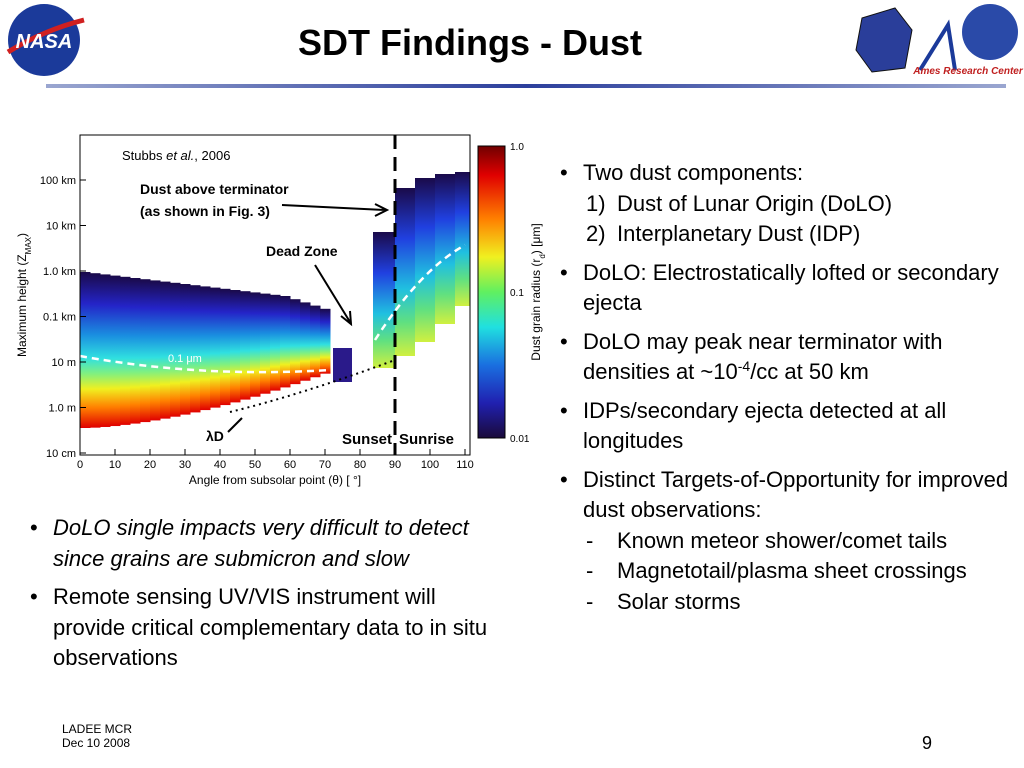  I want to click on annotation: (as shown in Fig. 3), so click(205, 211).